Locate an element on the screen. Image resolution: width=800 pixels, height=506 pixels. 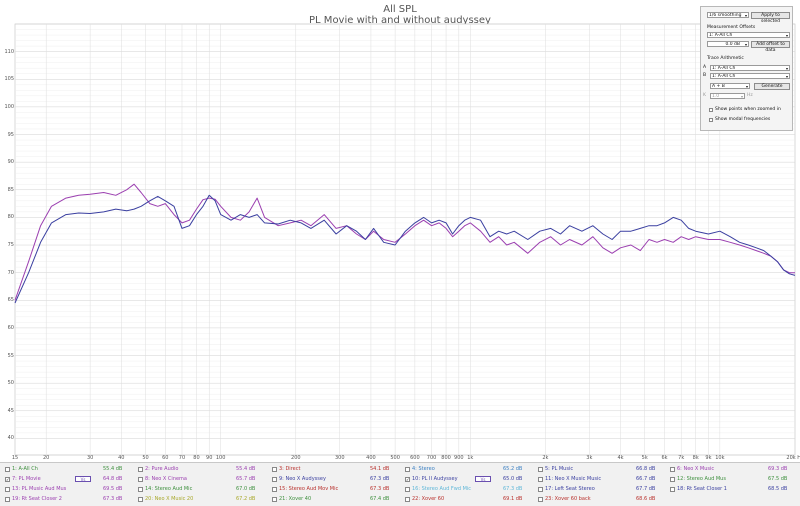
offsets-measurement-select: 1: A-All Ch is located at coordinates (748, 35).